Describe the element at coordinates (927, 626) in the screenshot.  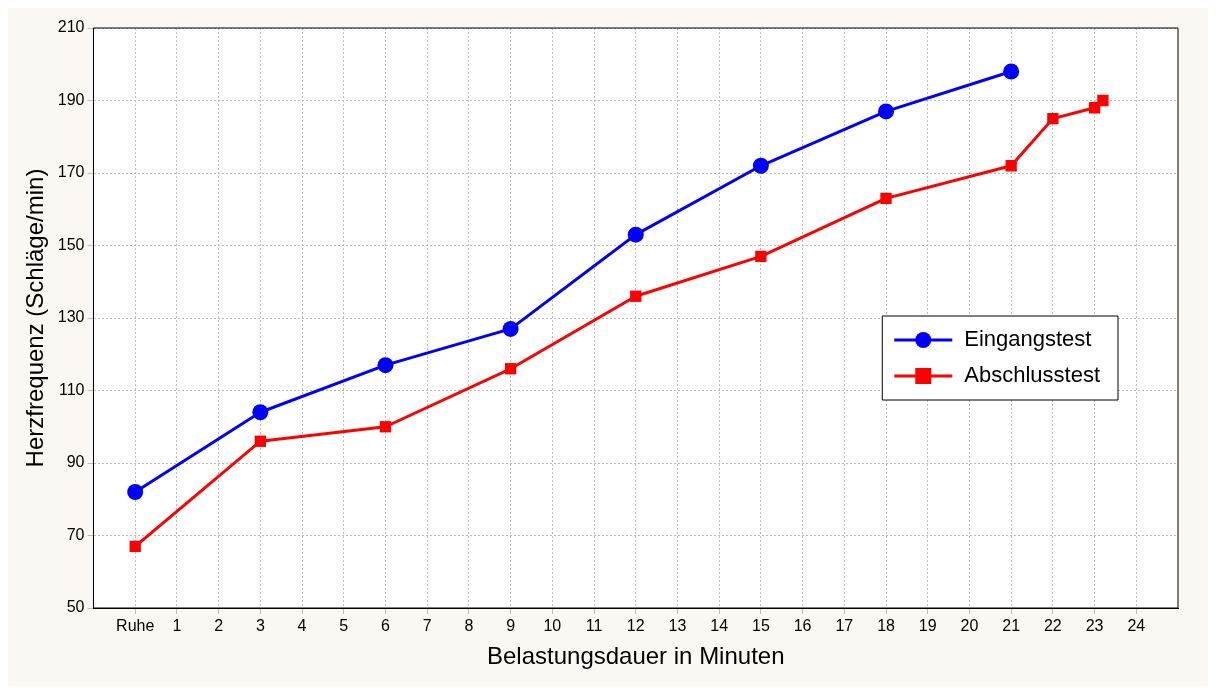
I see `x-tick-label: 19` at that location.